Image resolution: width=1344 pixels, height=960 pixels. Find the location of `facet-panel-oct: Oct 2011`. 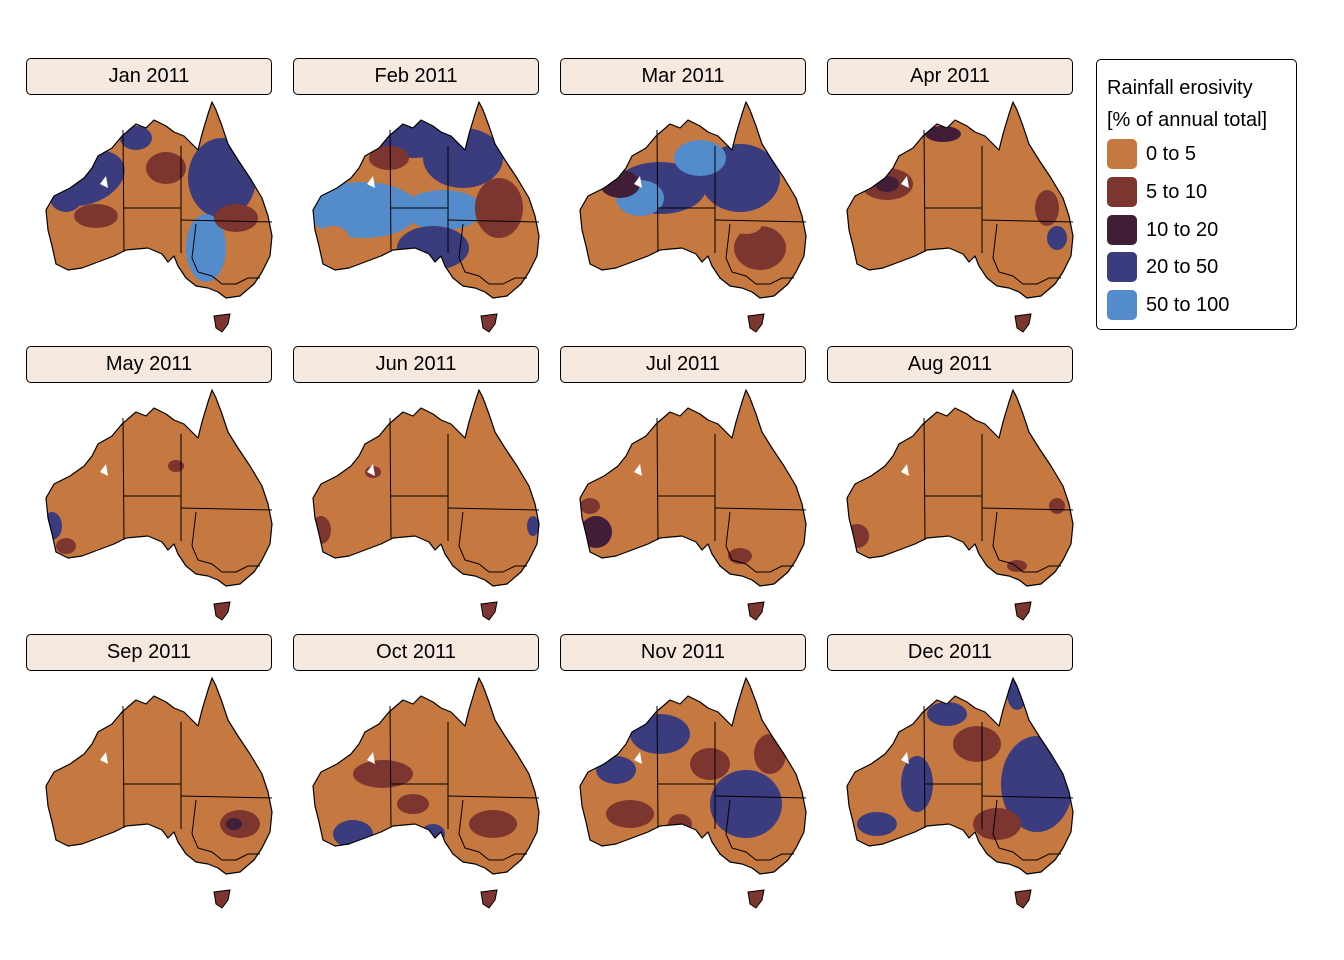

facet-panel-oct: Oct 2011 is located at coordinates (417, 771).